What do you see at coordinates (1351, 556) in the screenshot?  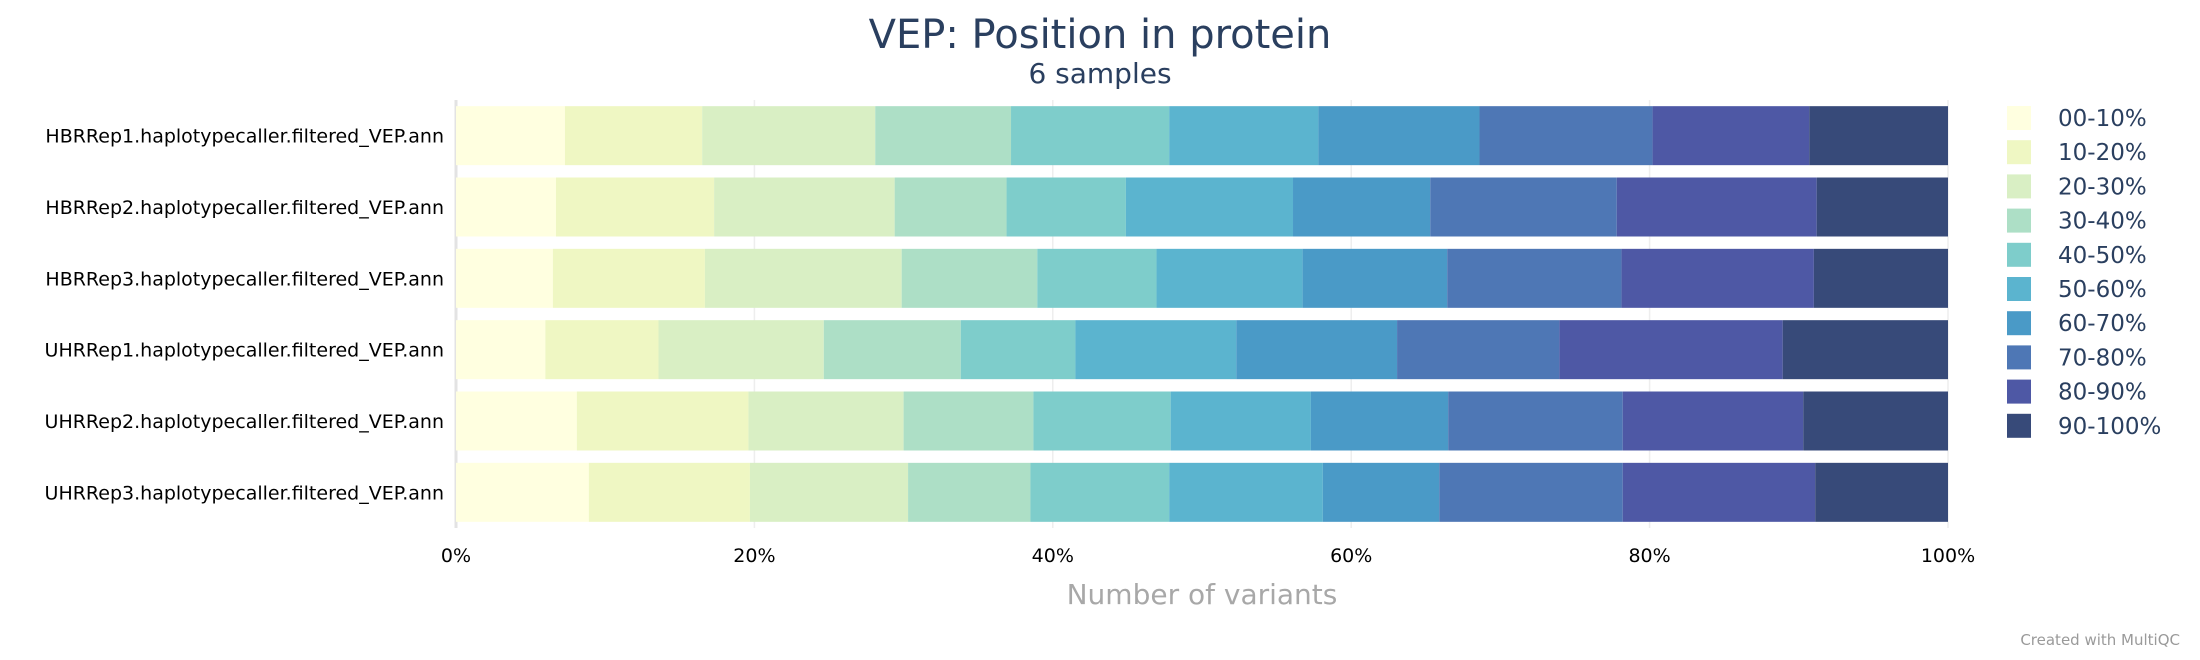 I see `x-tick-label: 60%` at bounding box center [1351, 556].